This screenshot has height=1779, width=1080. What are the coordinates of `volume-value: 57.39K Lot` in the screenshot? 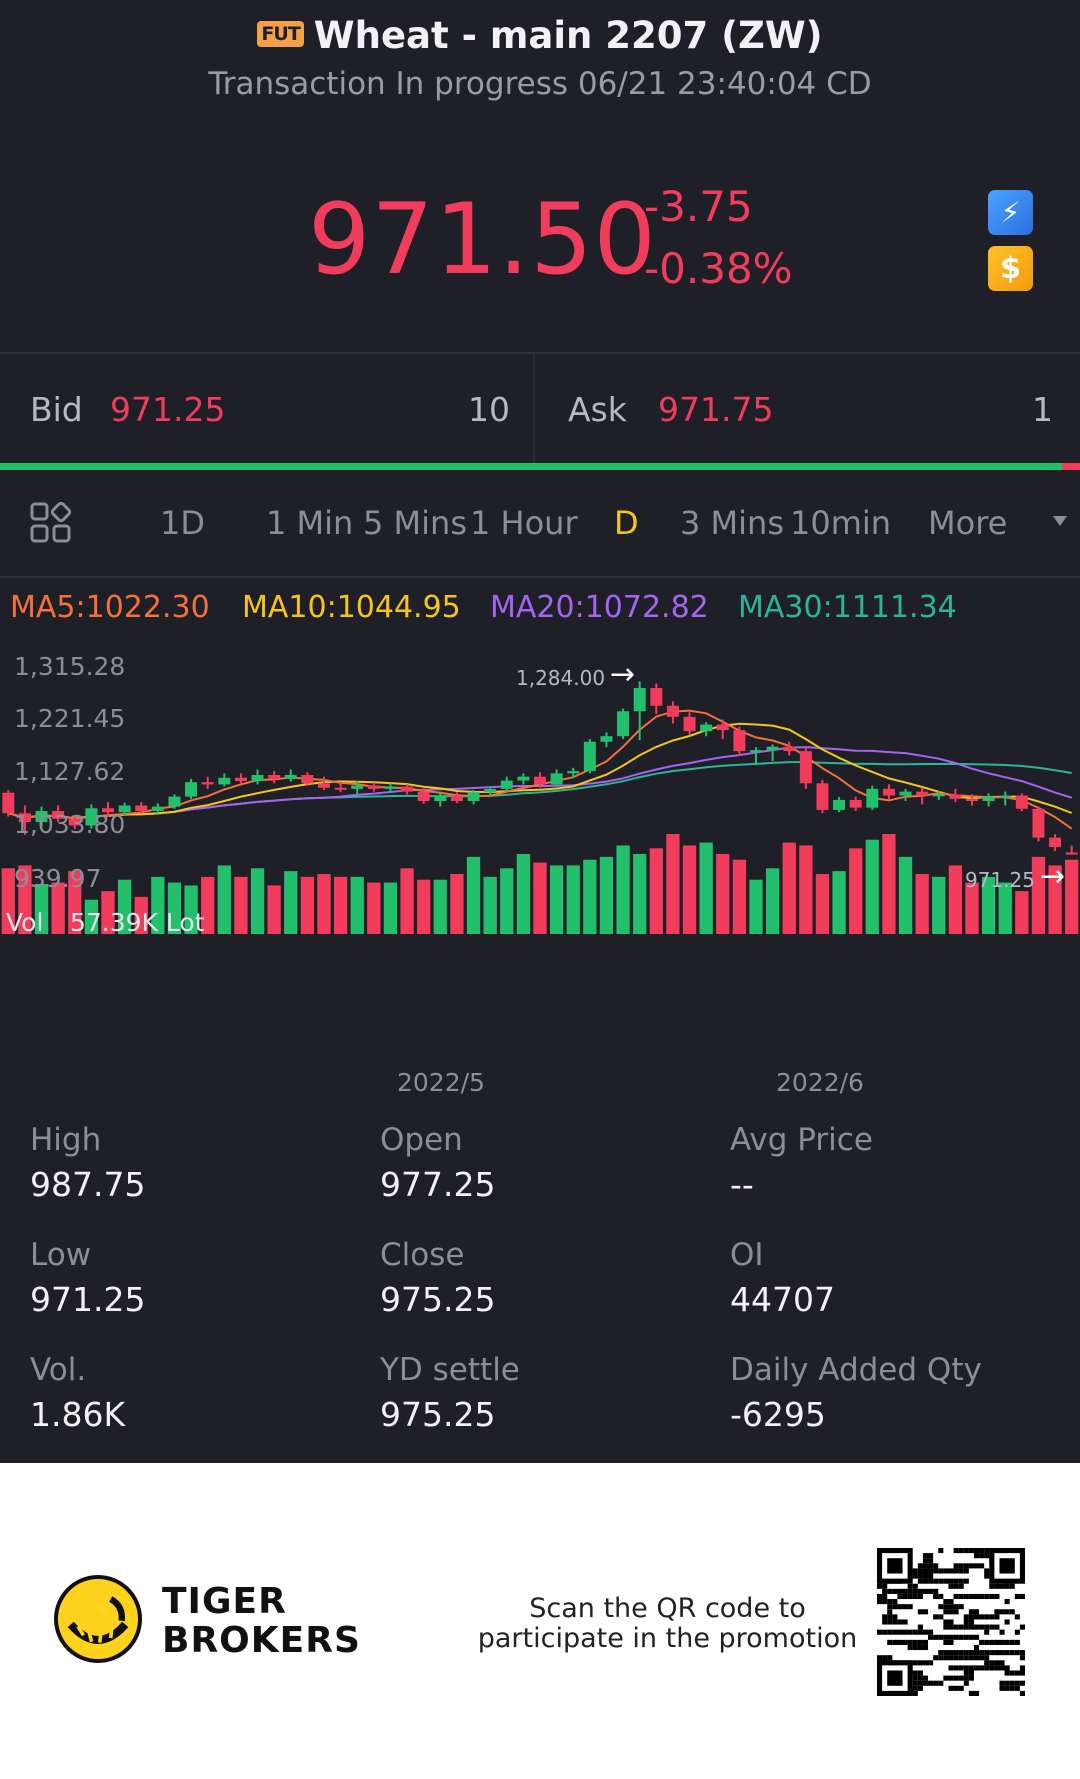 It's located at (137, 922).